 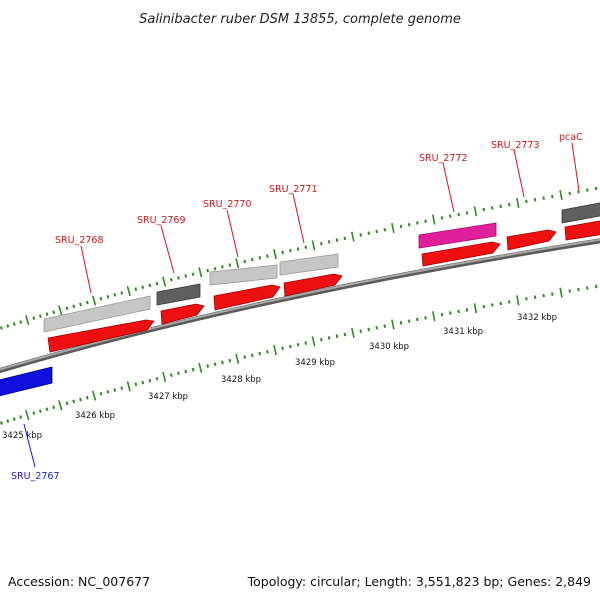 What do you see at coordinates (571, 137) in the screenshot?
I see `gene-label-pcac: pcaC` at bounding box center [571, 137].